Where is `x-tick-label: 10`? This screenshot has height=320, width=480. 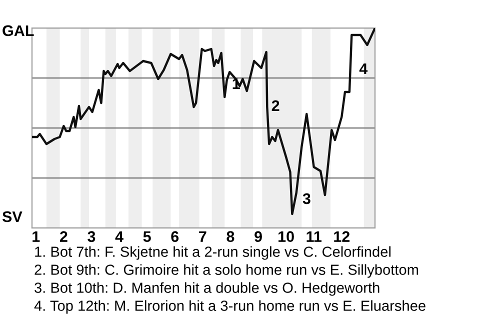 x-tick-label: 10 is located at coordinates (286, 236).